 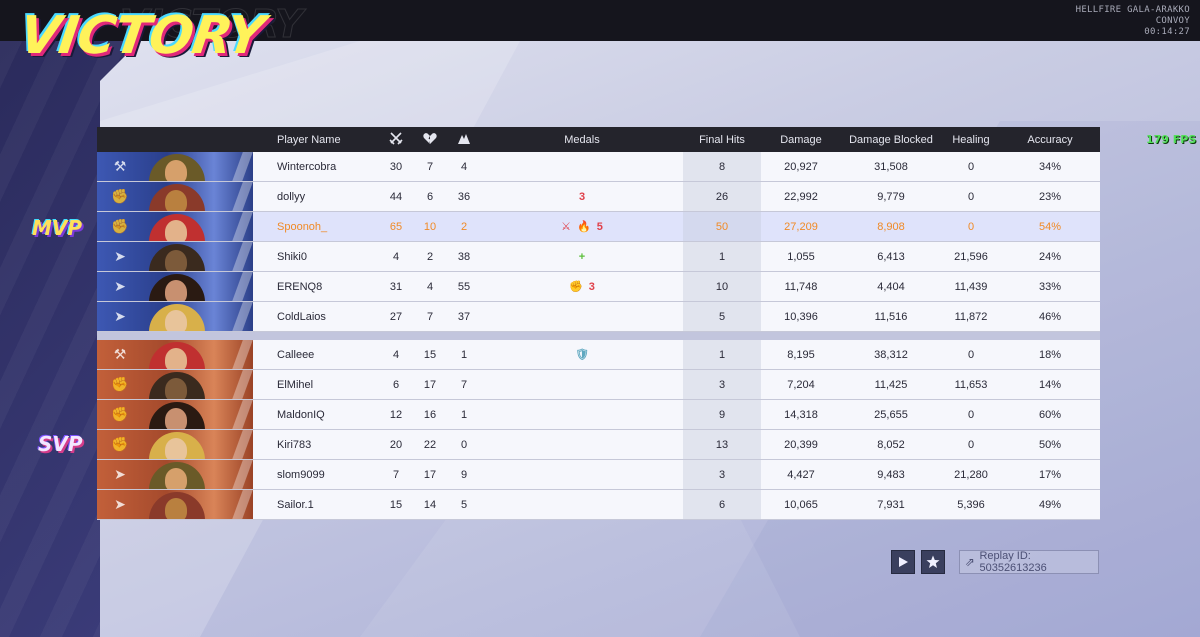 I want to click on healing-value: 11,653, so click(x=971, y=384).